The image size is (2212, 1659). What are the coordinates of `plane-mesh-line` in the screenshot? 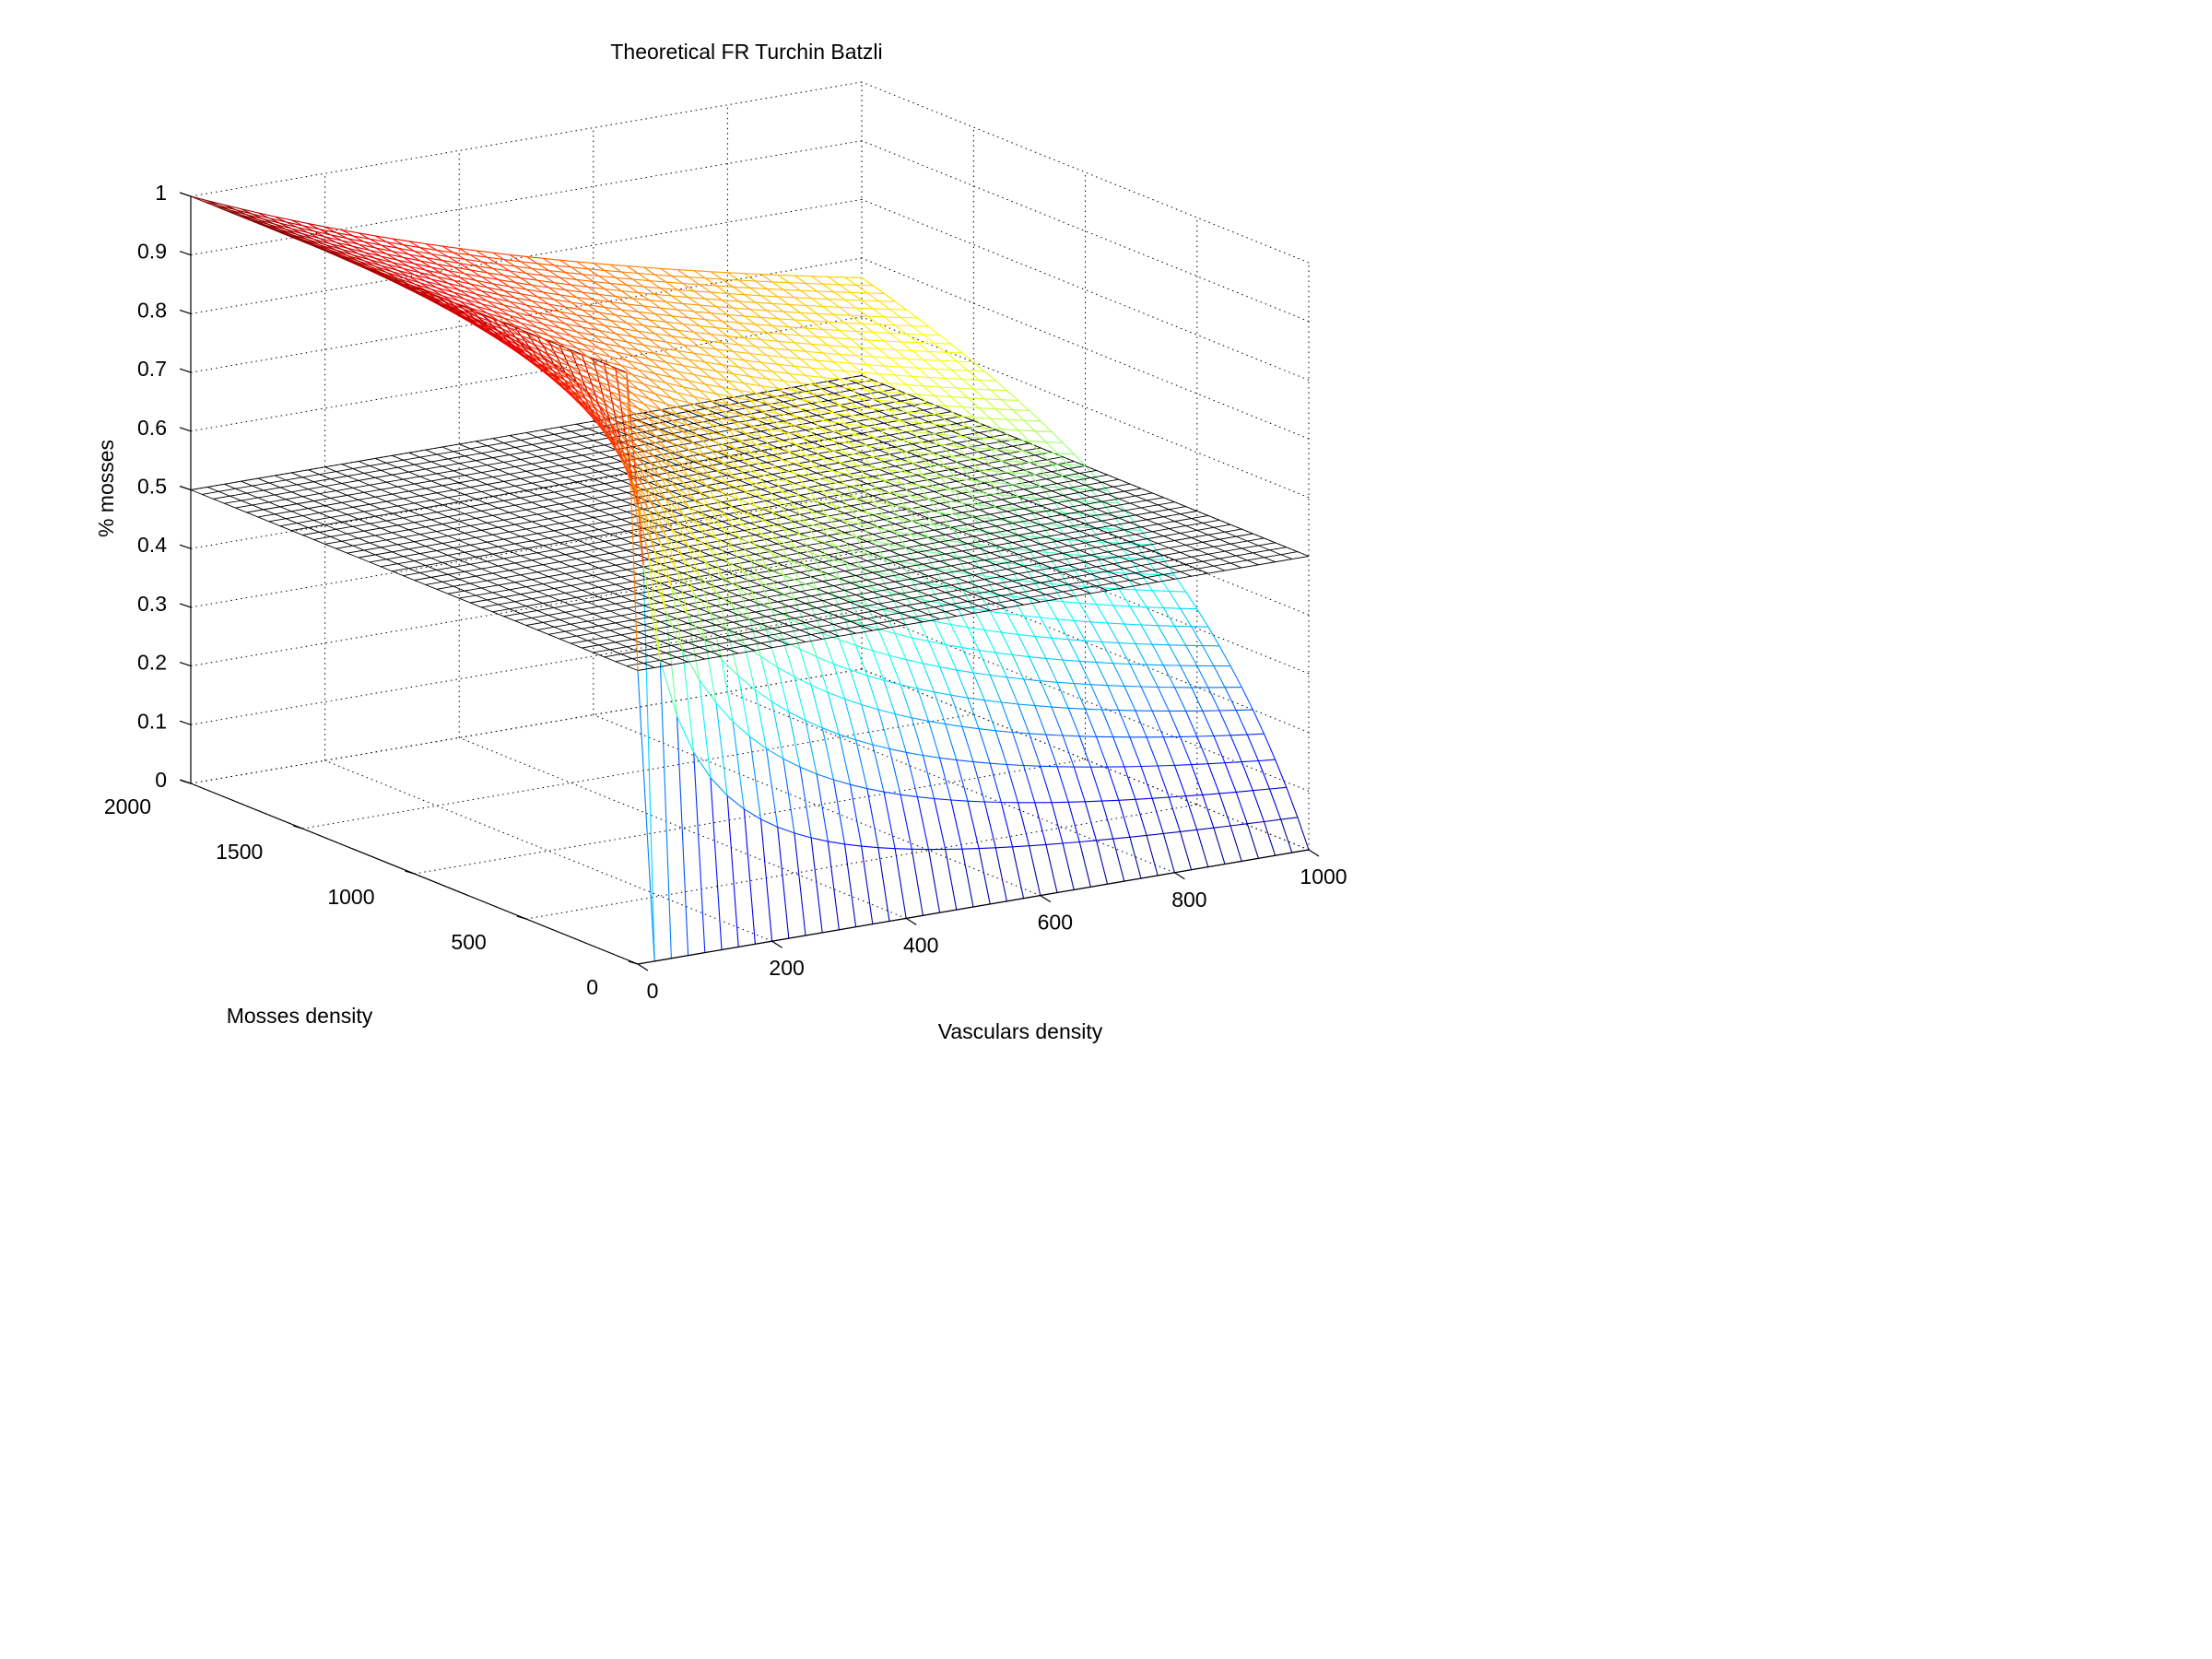 It's located at (839, 559).